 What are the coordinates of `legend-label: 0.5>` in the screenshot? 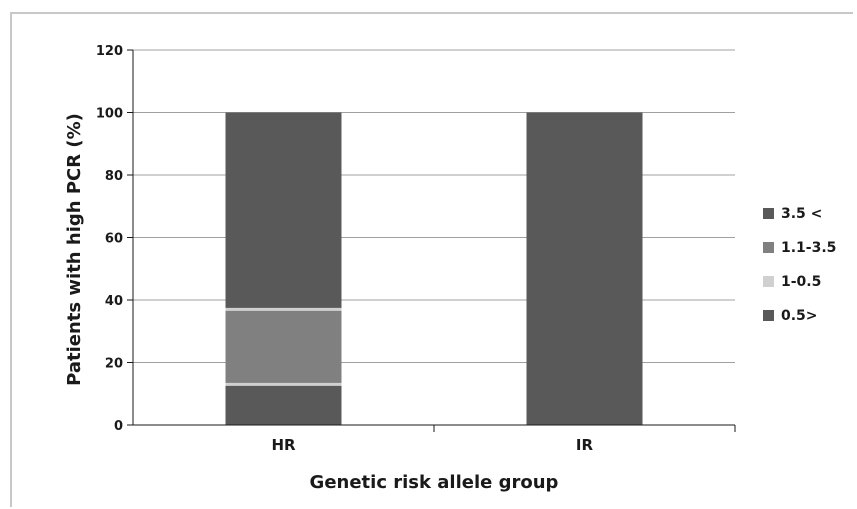 It's located at (799, 316).